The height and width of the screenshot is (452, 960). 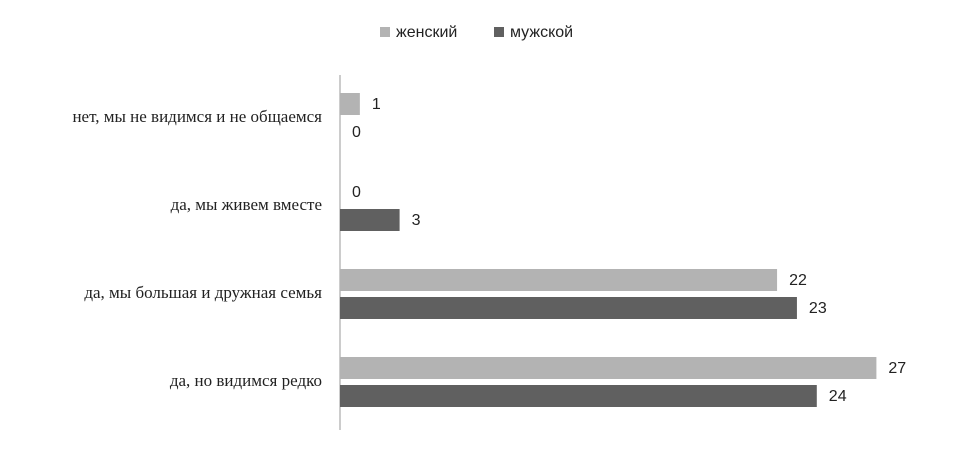 I want to click on value-label: 1, so click(x=376, y=104).